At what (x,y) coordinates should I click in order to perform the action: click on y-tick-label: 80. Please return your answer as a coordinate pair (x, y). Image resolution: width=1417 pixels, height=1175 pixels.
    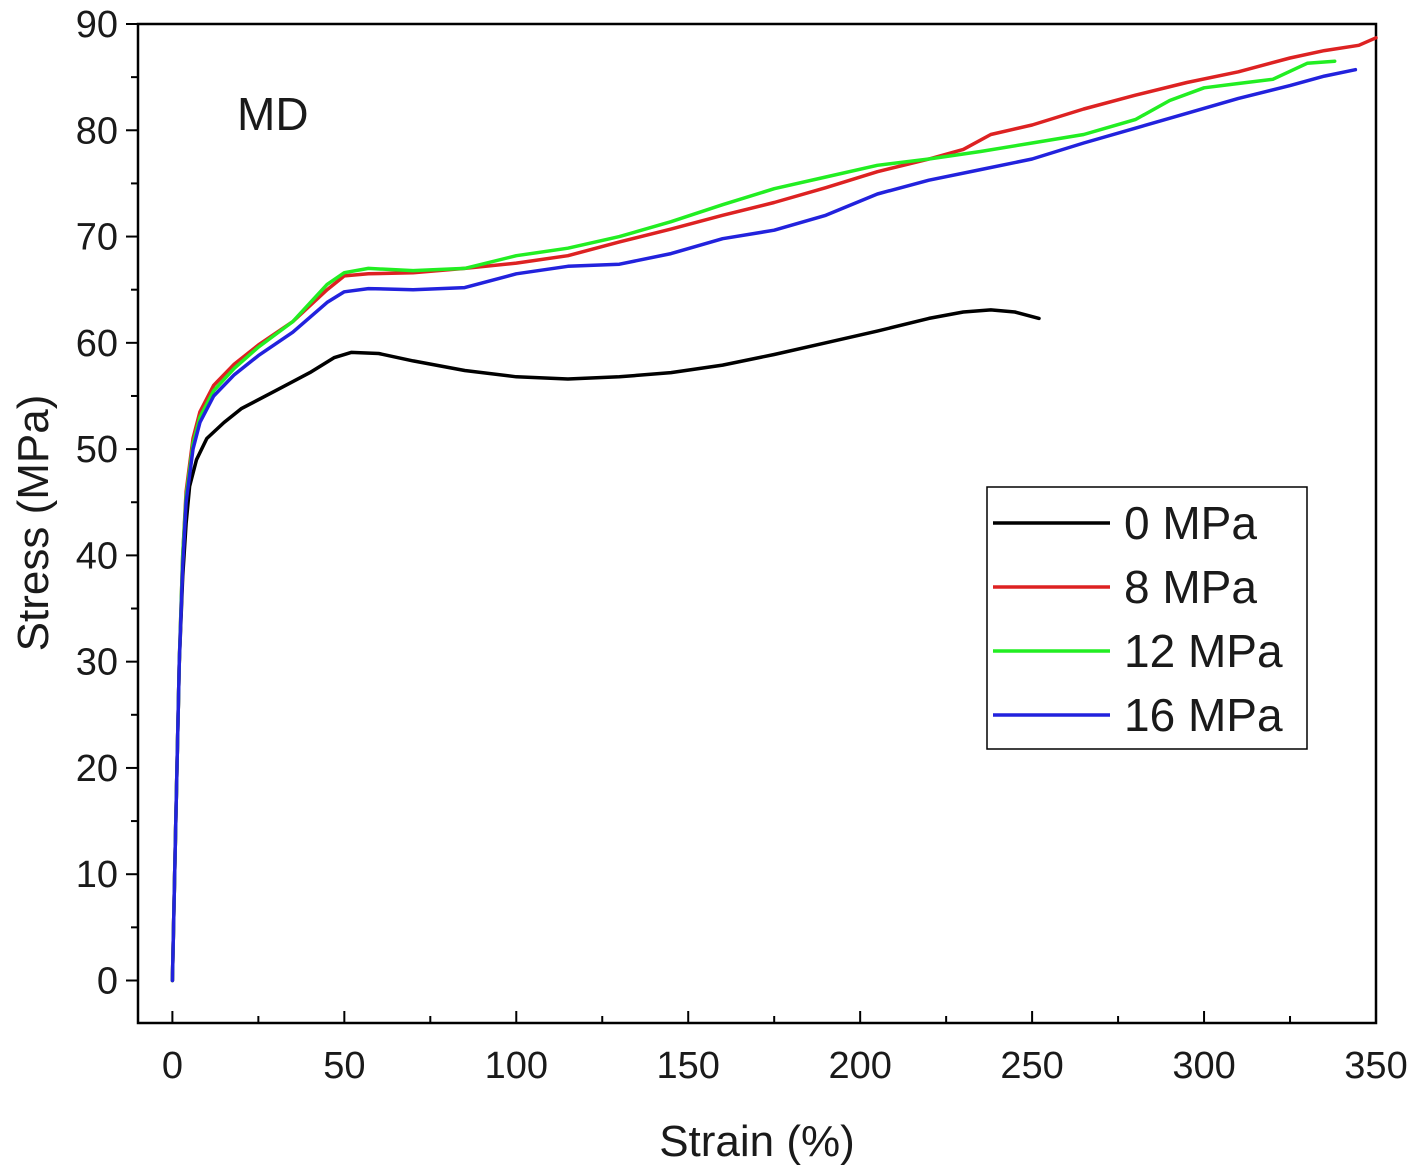
    Looking at the image, I should click on (97, 131).